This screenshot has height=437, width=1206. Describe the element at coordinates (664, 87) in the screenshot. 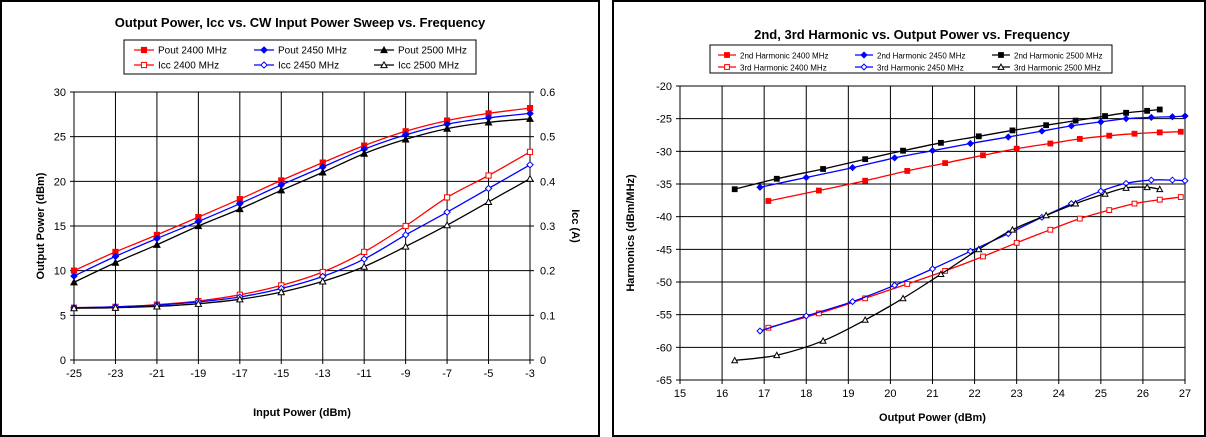

I see `y-tick-label: -20` at that location.